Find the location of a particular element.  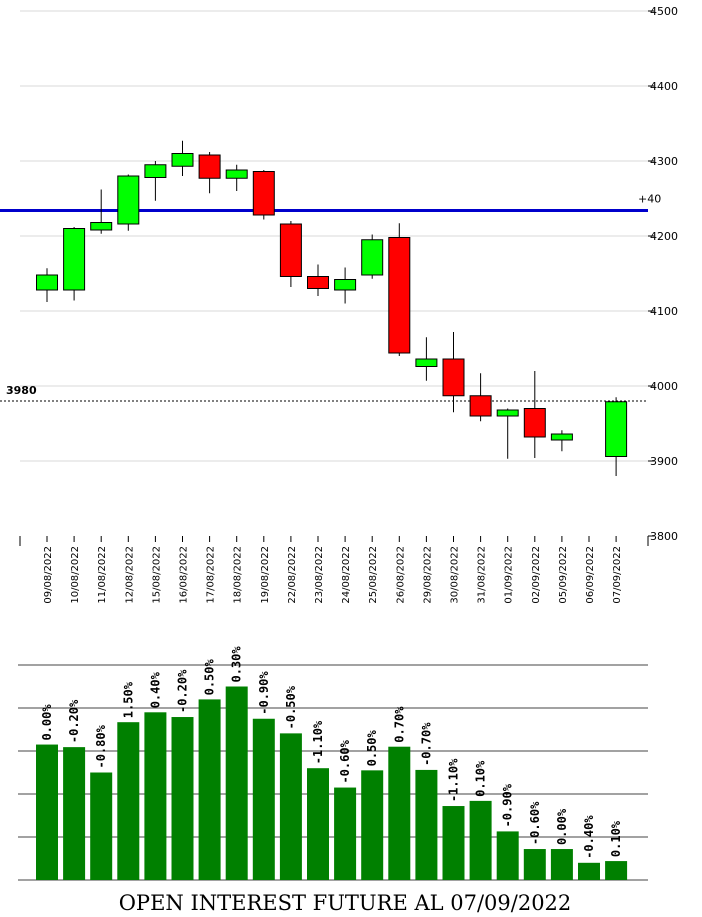

price-tick-label: 4200 is located at coordinates (664, 236).